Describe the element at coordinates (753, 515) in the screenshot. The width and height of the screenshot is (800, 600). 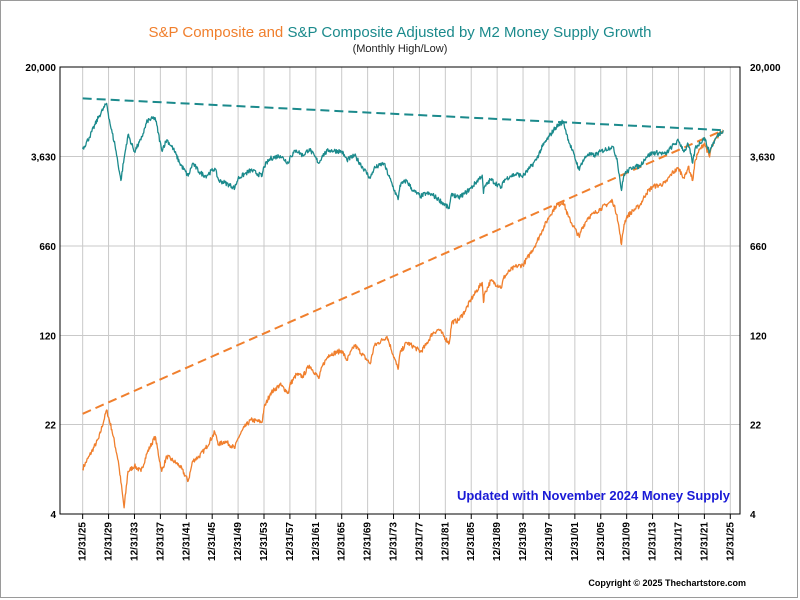
I see `y-tick-label-right: 4` at that location.